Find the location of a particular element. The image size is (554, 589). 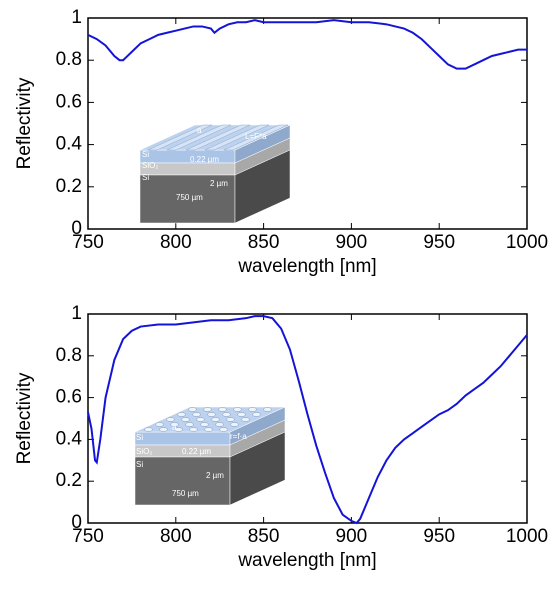

inset-diagram: Si SiO₂ Si a L=F*a 0.22 µm 2 µm 750 µm is located at coordinates (215, 174).